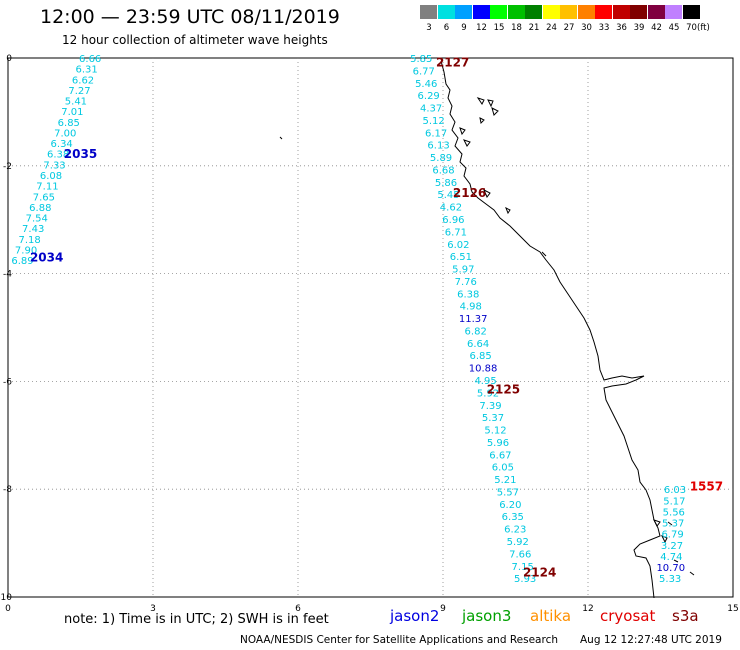 This screenshot has height=650, width=740. I want to click on wave-height-value: 6.20, so click(510, 505).